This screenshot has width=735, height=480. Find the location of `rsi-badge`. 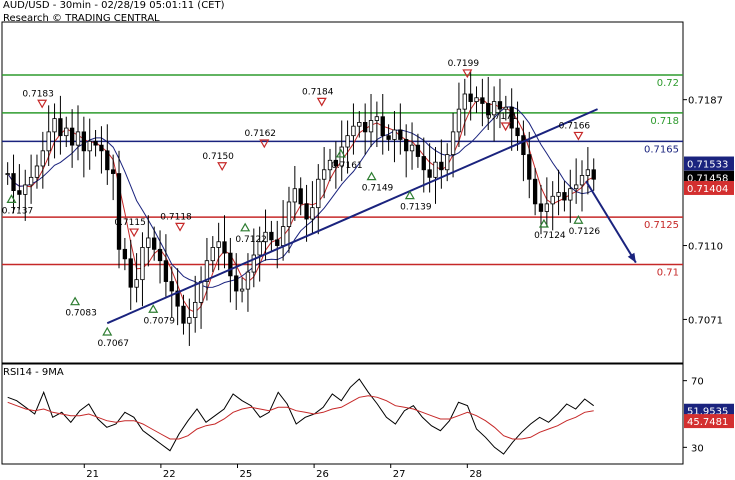

rsi-badge is located at coordinates (709, 421).